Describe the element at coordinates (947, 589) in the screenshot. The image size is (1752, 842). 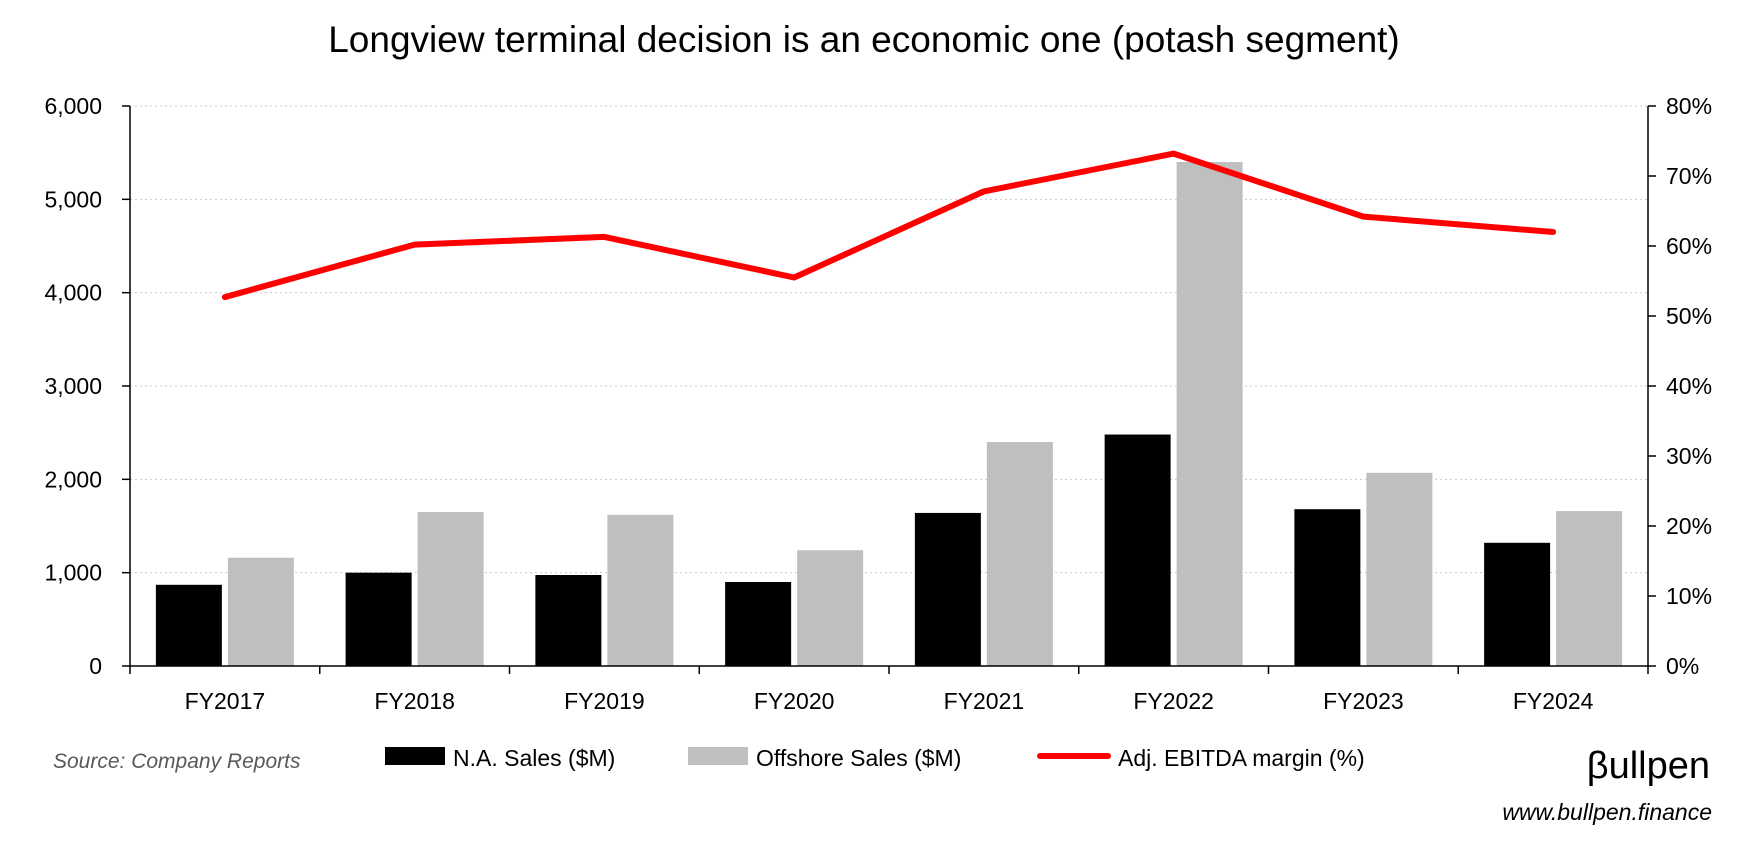
I see `bar-na-sales-fy2021` at that location.